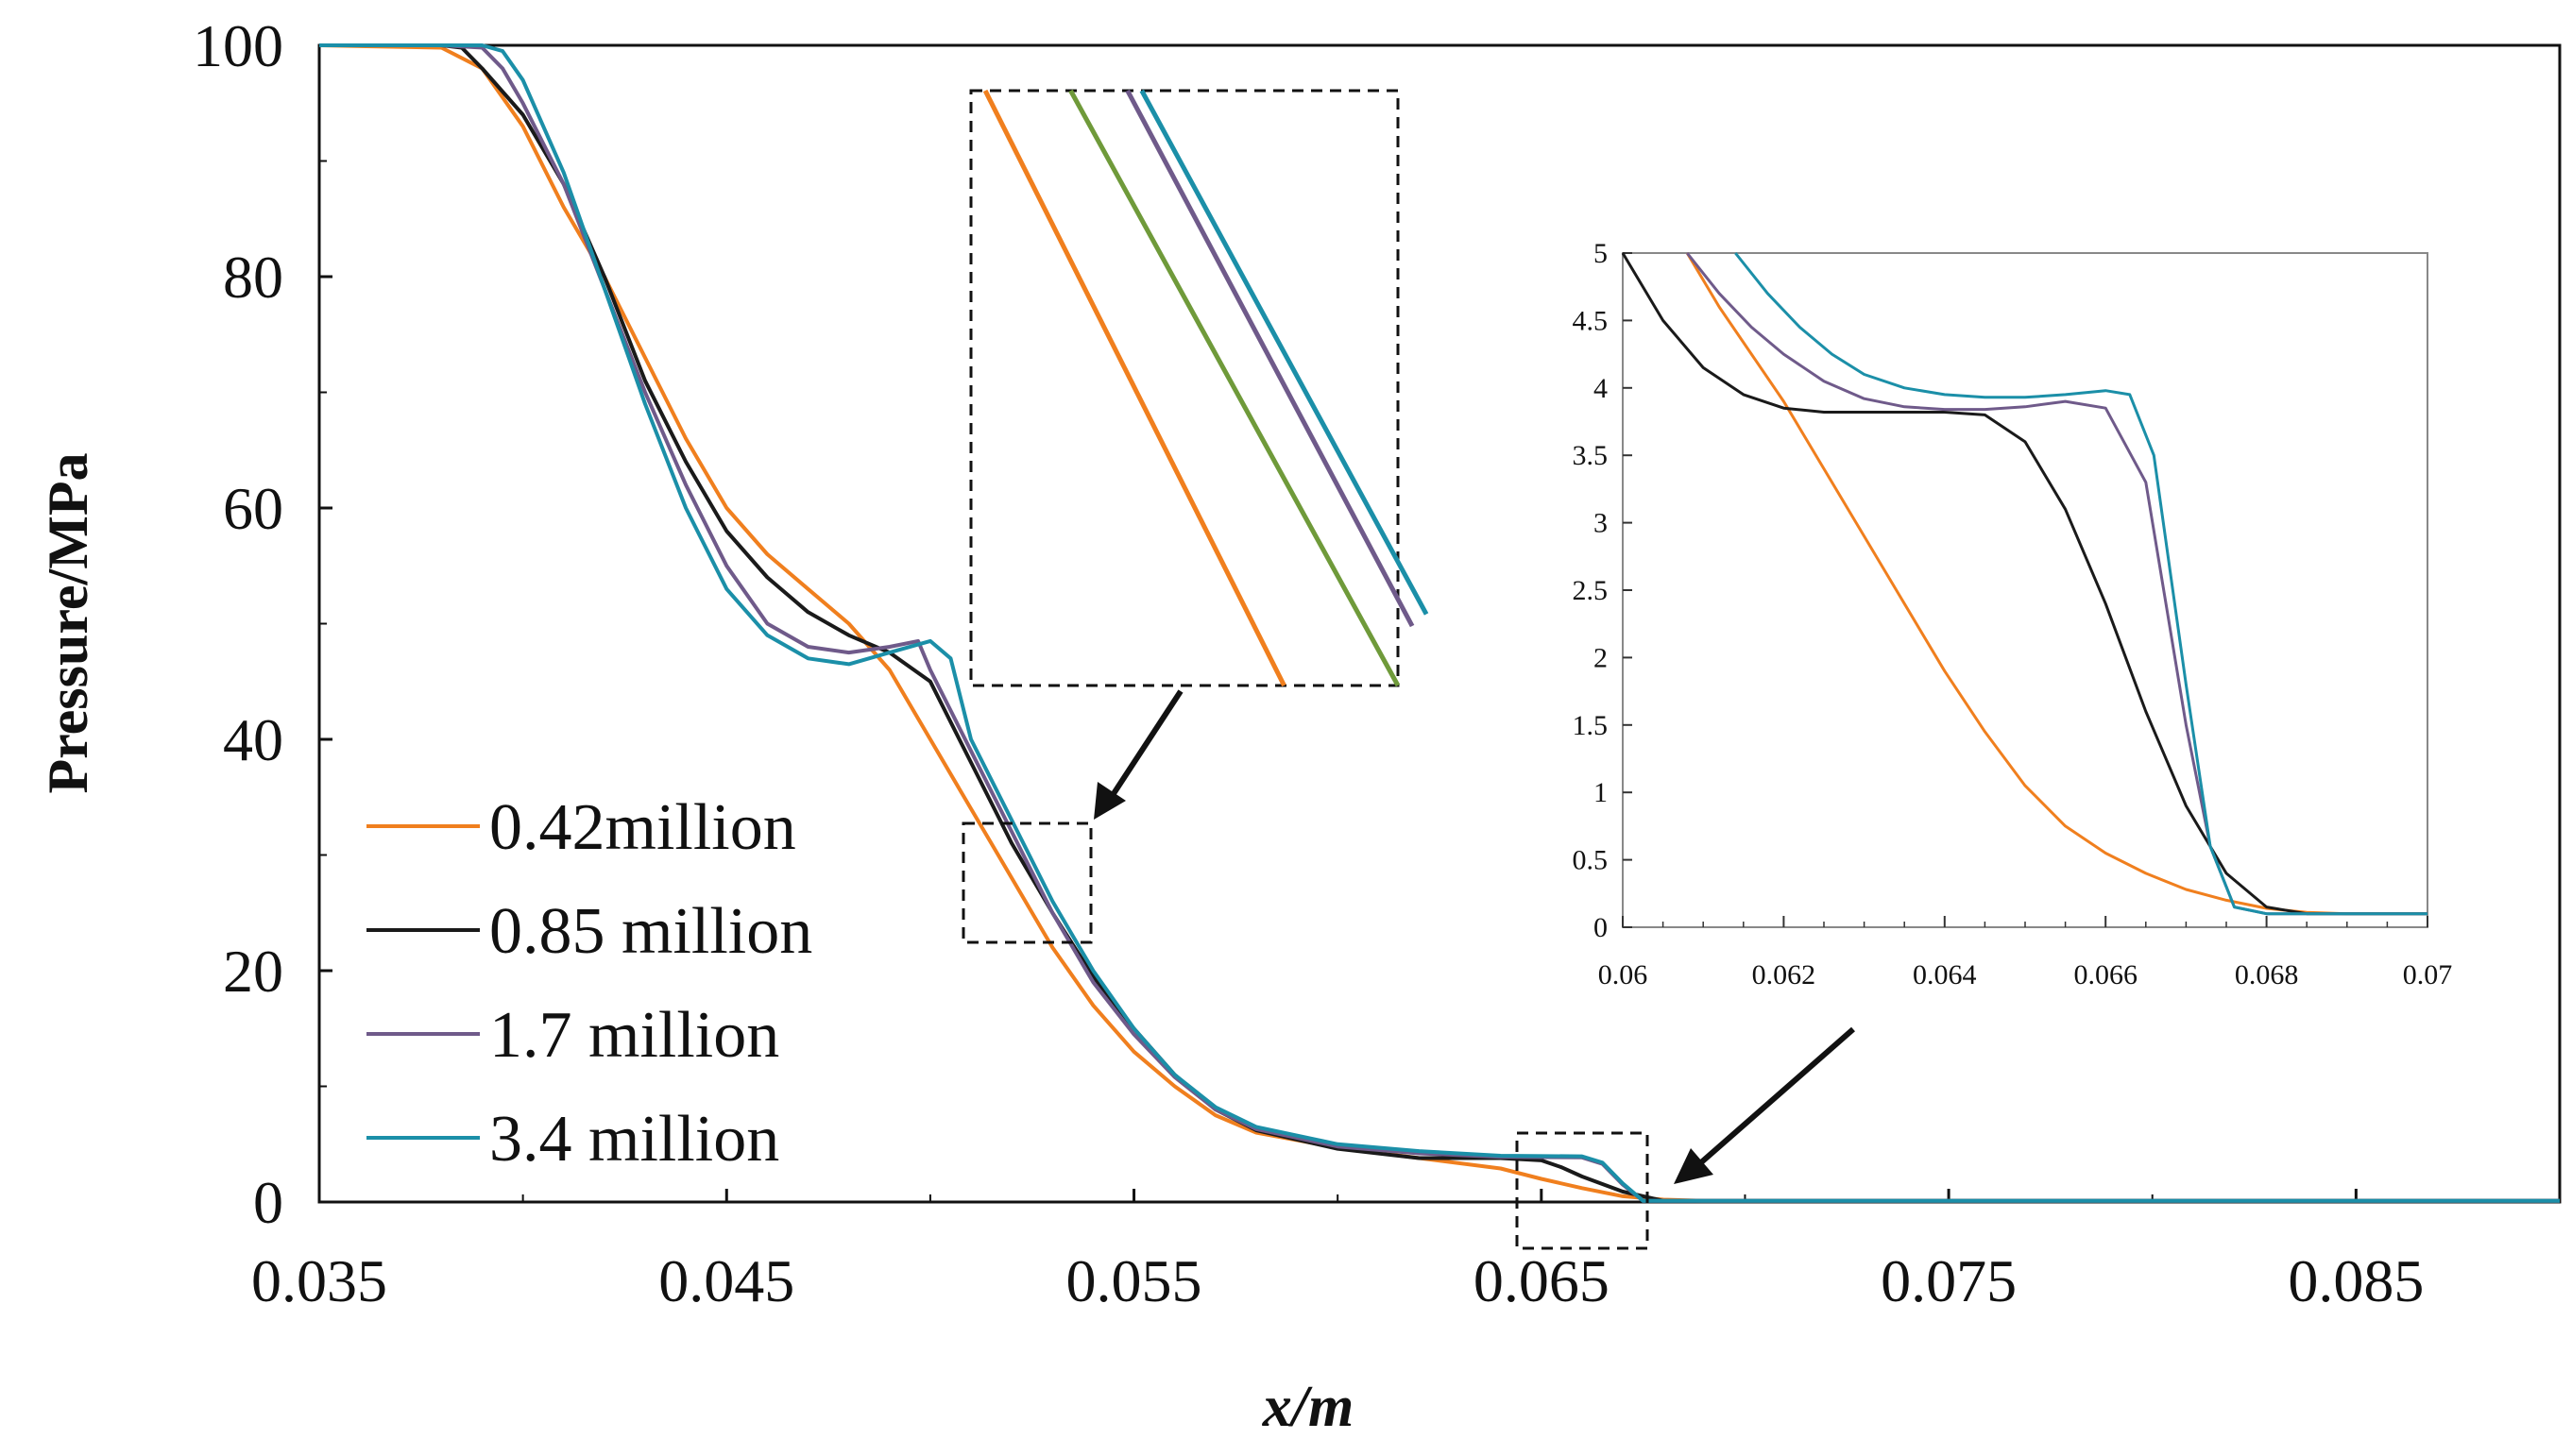 This screenshot has height=1456, width=2572. I want to click on legend-label-3-4-million: 3.4 million, so click(634, 1139).